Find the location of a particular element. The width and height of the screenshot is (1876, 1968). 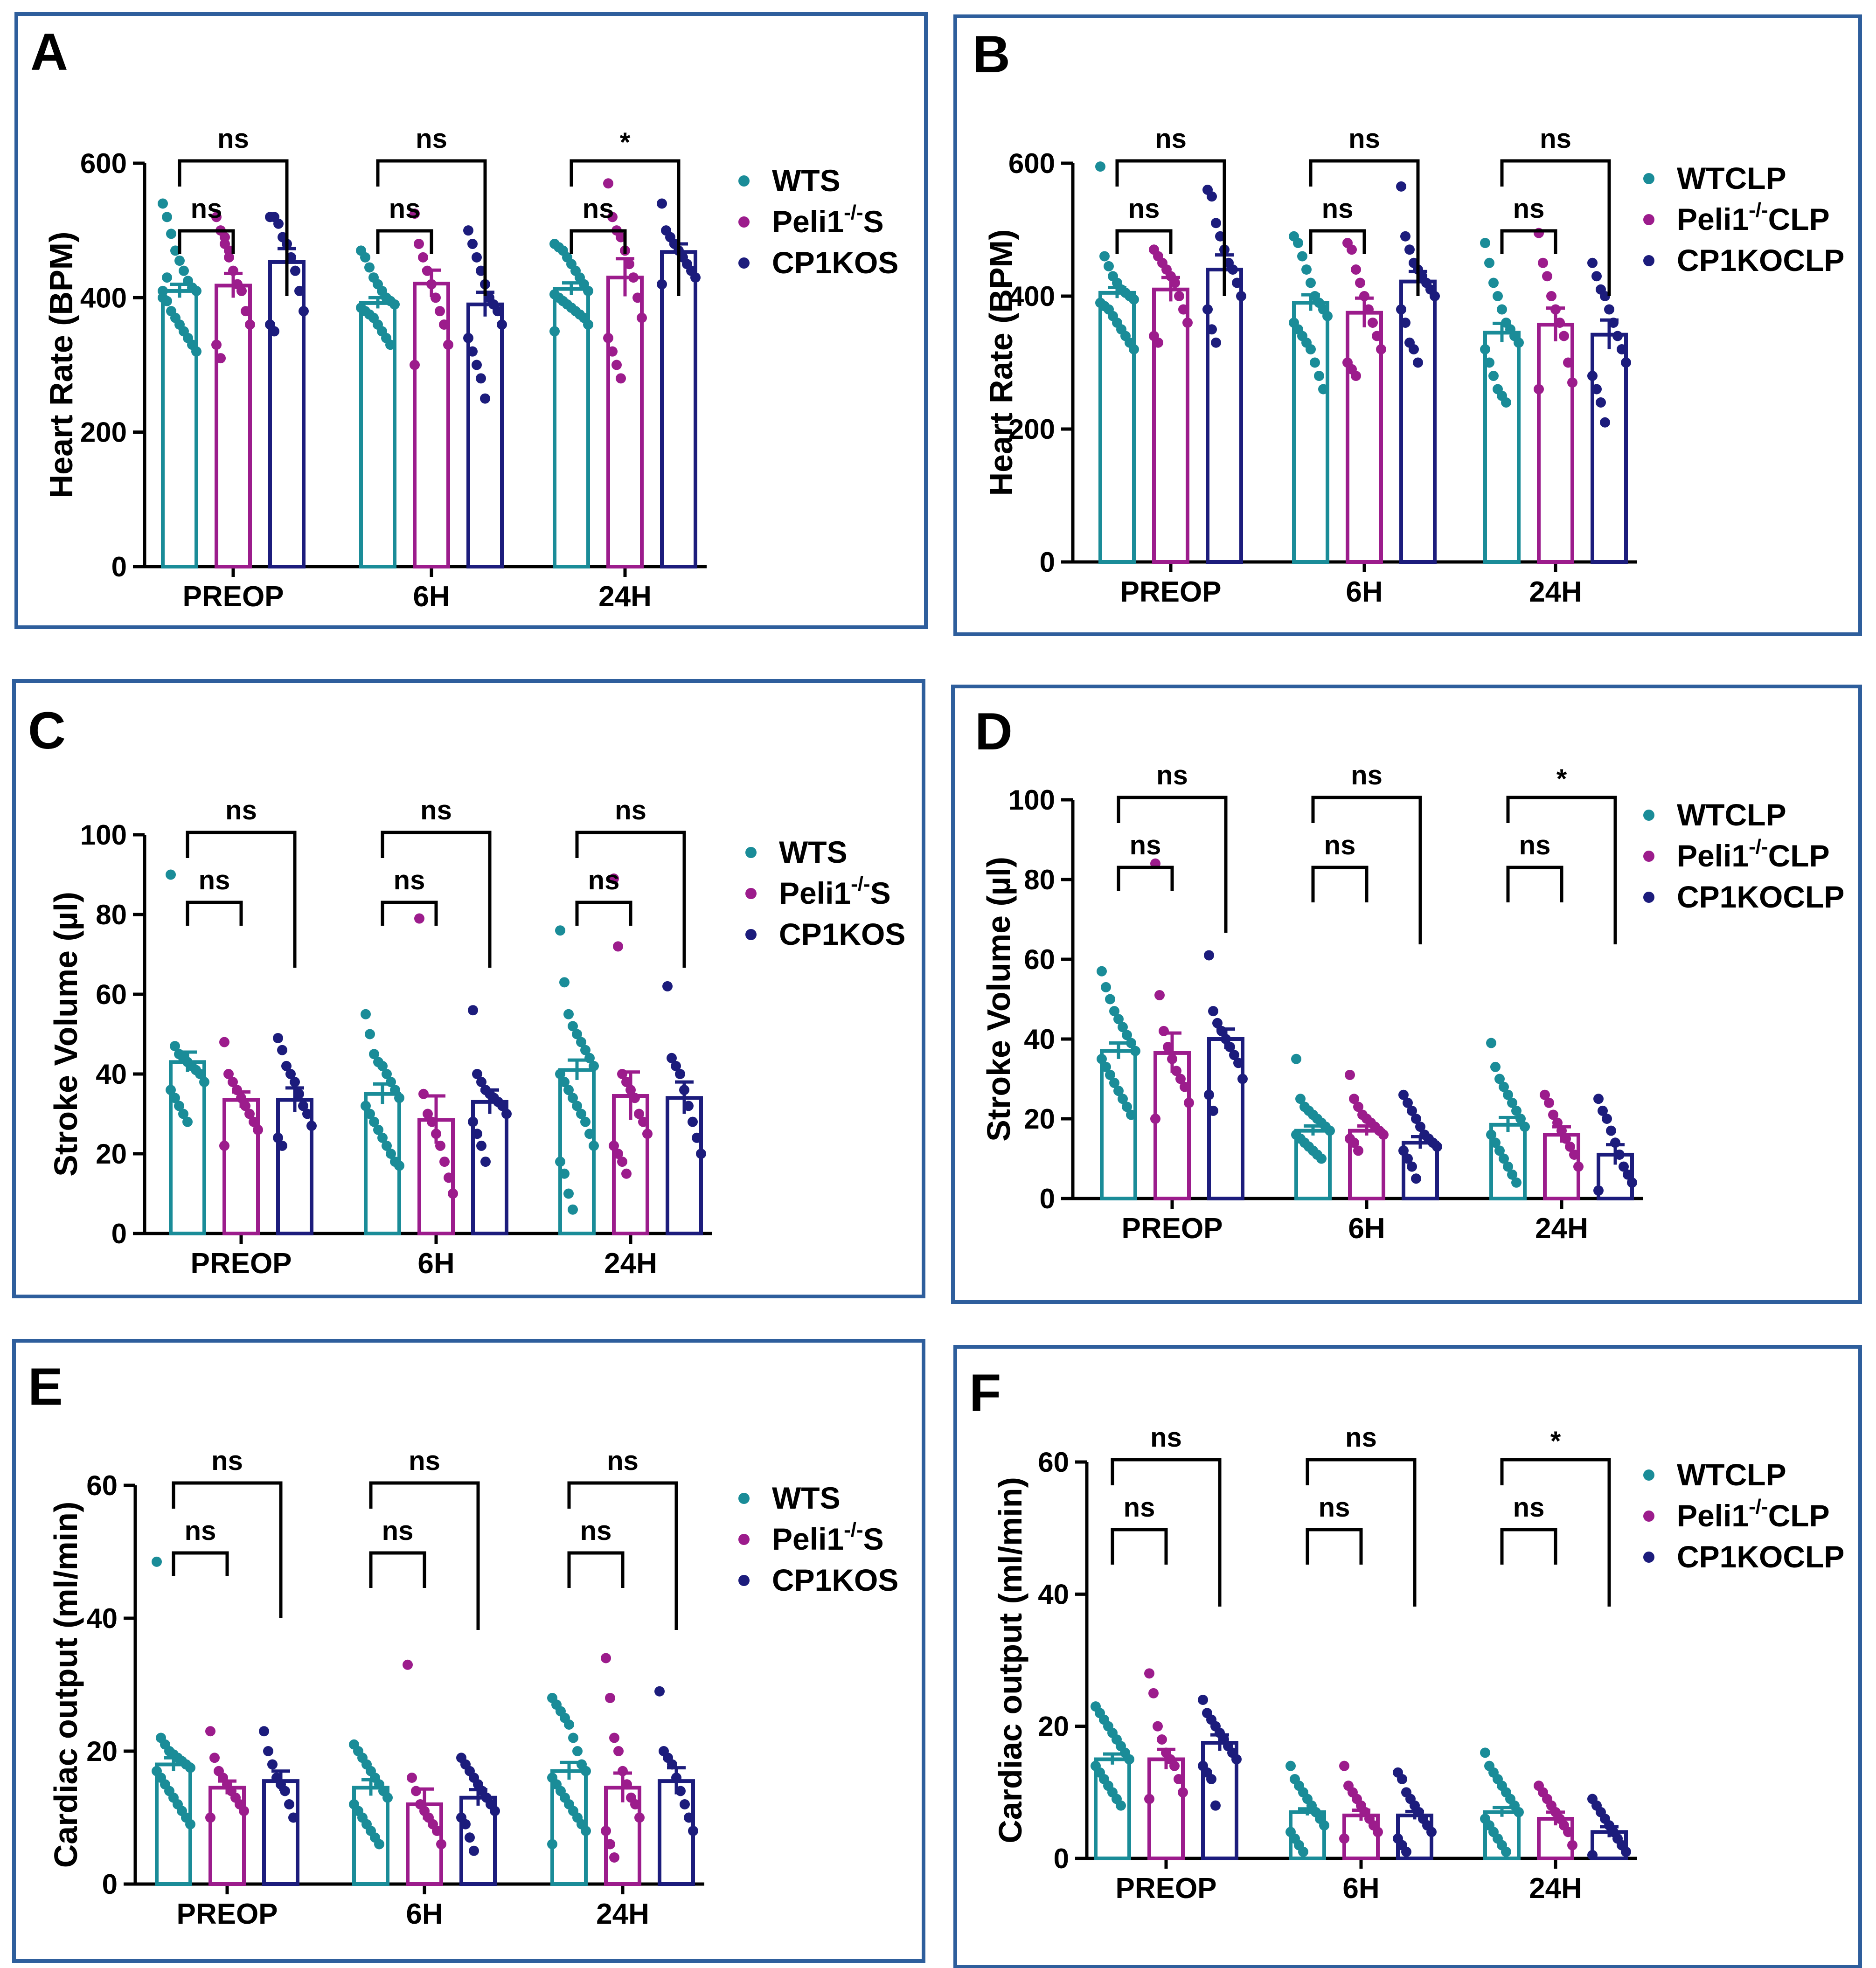

y-tick-label: 60 is located at coordinates (1054, 1463).